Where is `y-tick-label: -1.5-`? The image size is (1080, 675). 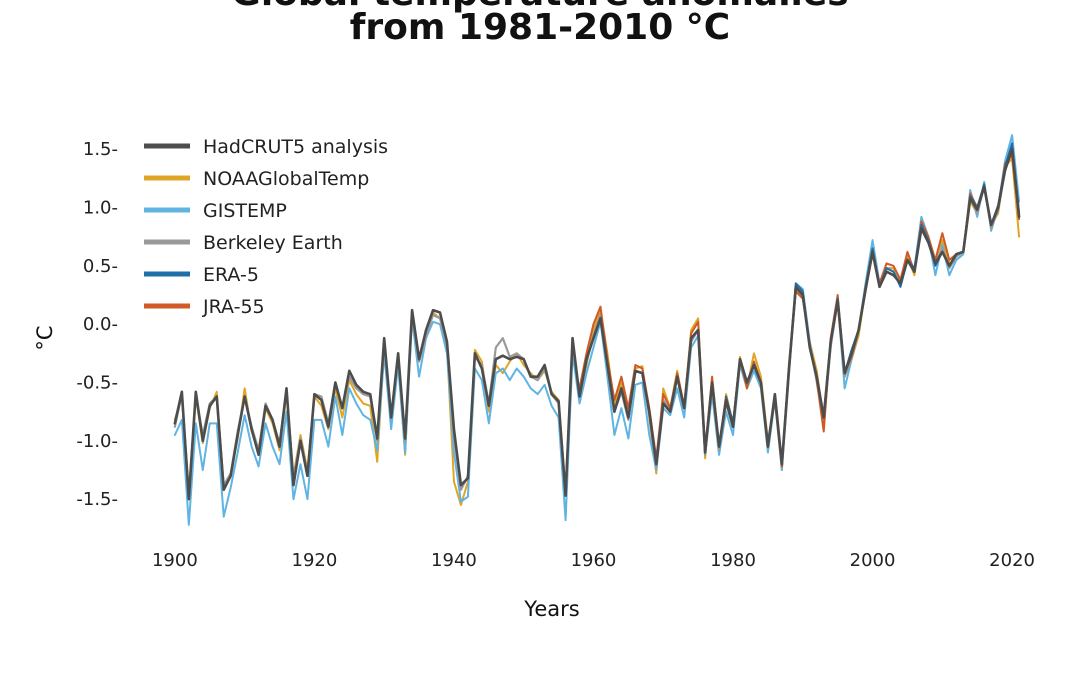 y-tick-label: -1.5- is located at coordinates (97, 499).